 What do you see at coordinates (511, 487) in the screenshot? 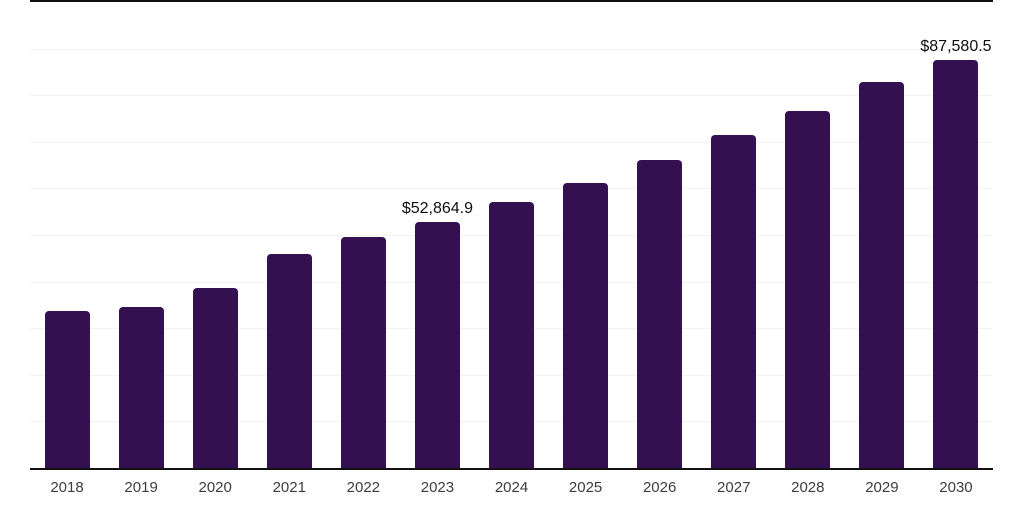
I see `x-axis-label-2024: 2024` at bounding box center [511, 487].